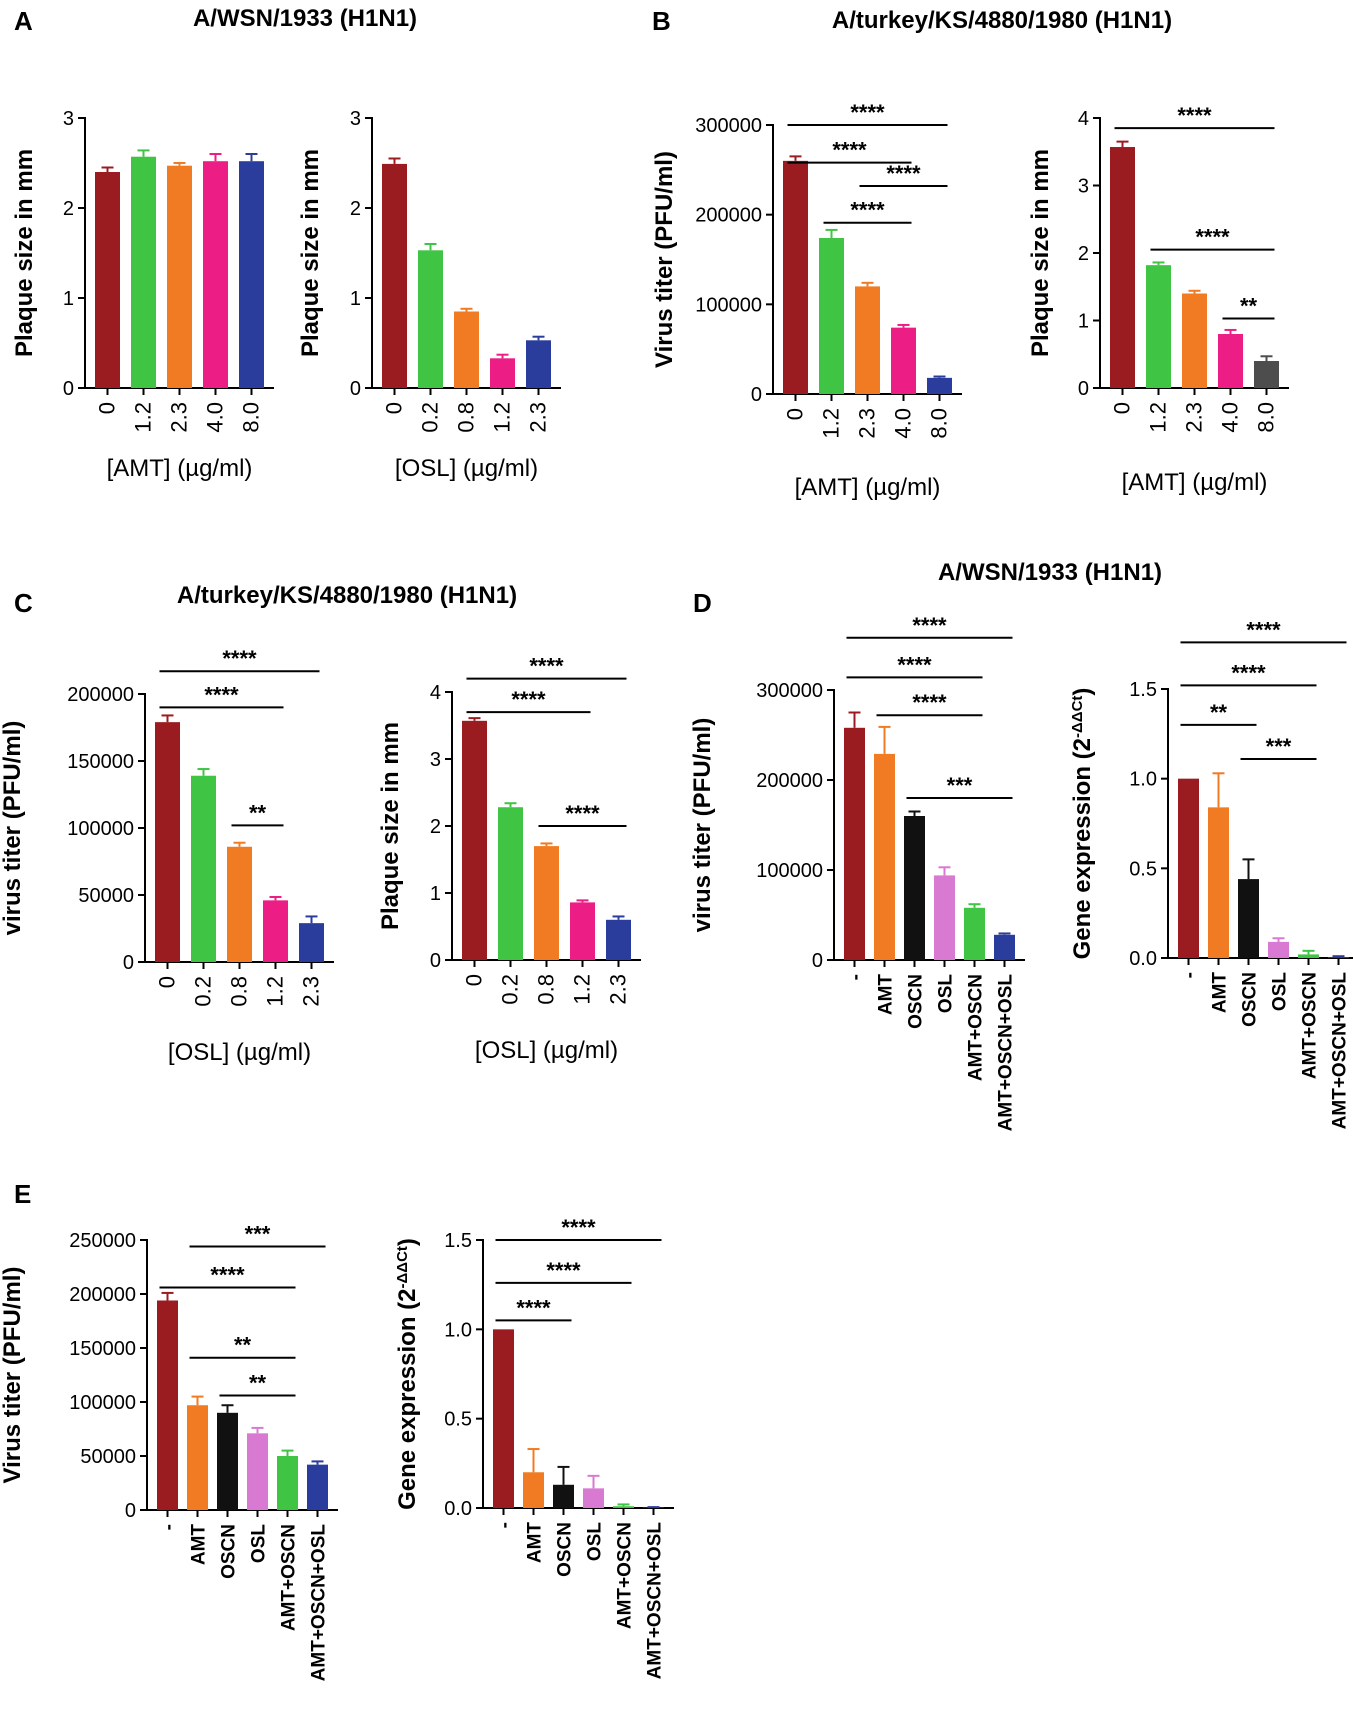 This screenshot has width=1353, height=1723. I want to click on category-label-e2-4: AMT+OSCN, so click(625, 1575).